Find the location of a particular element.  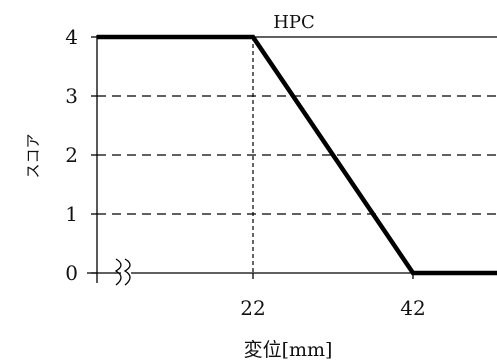

y-axis-label: スコア is located at coordinates (33, 155).